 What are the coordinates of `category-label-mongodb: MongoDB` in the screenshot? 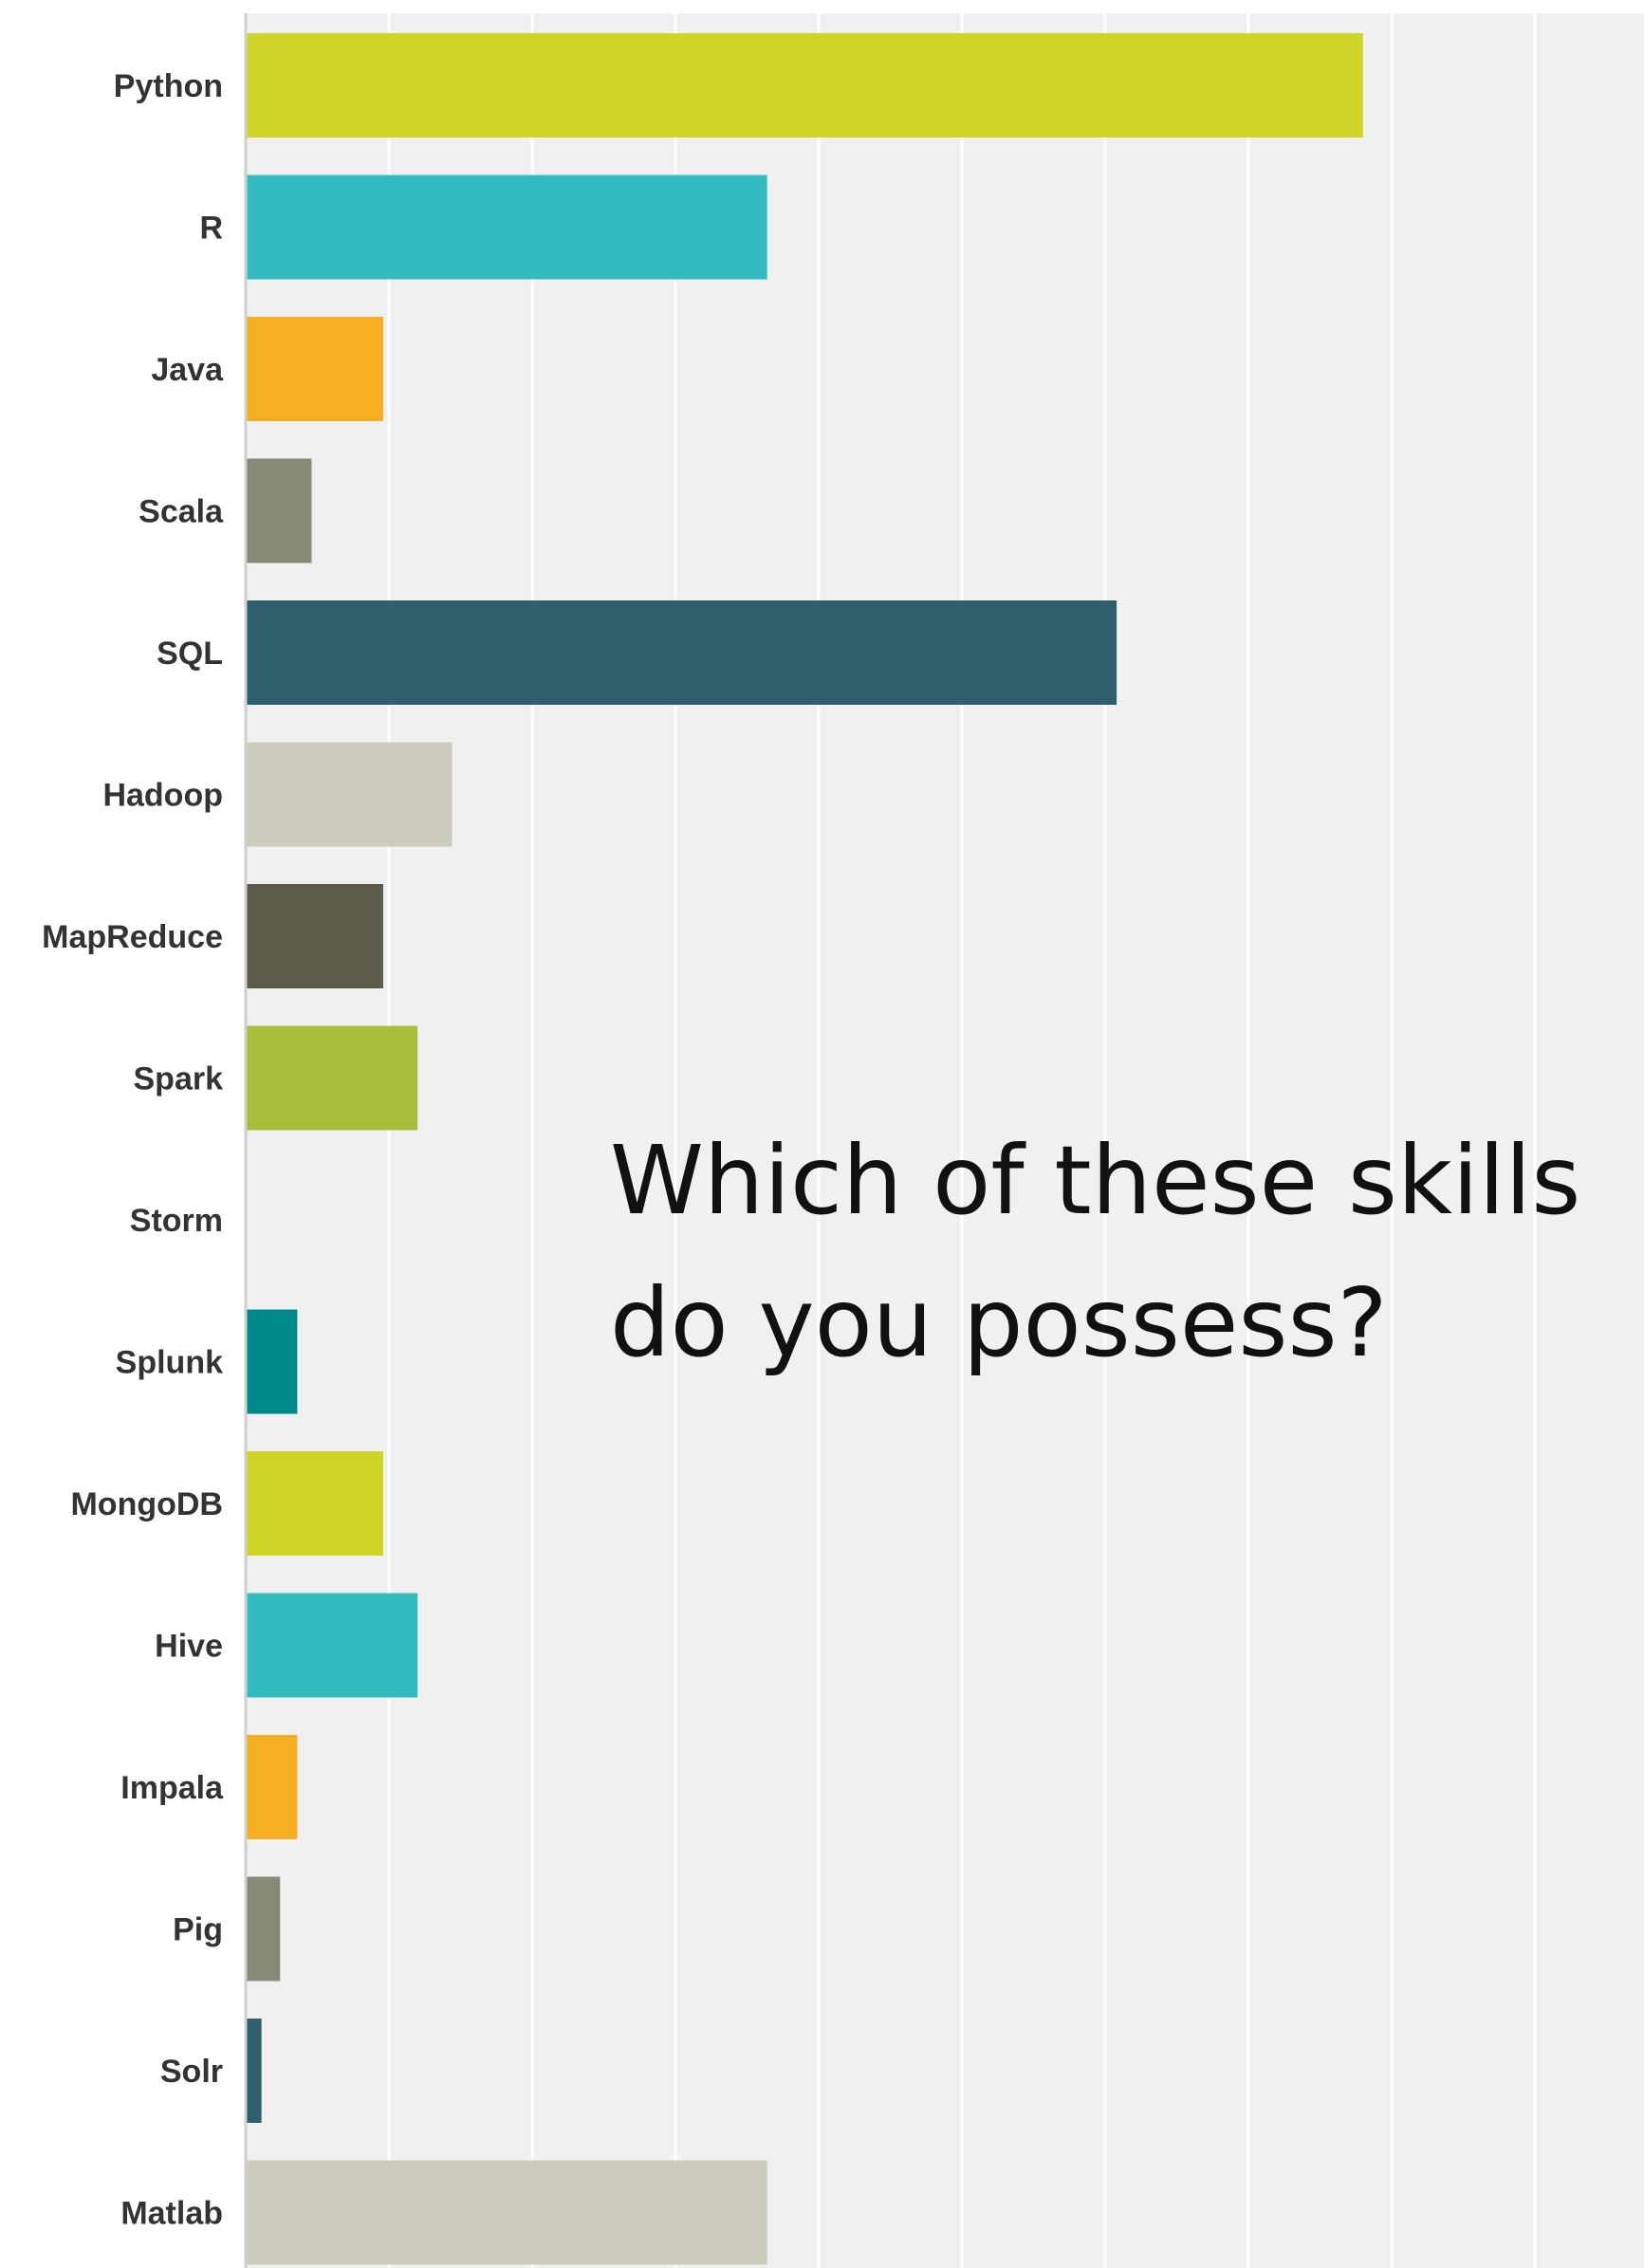 It's located at (146, 1504).